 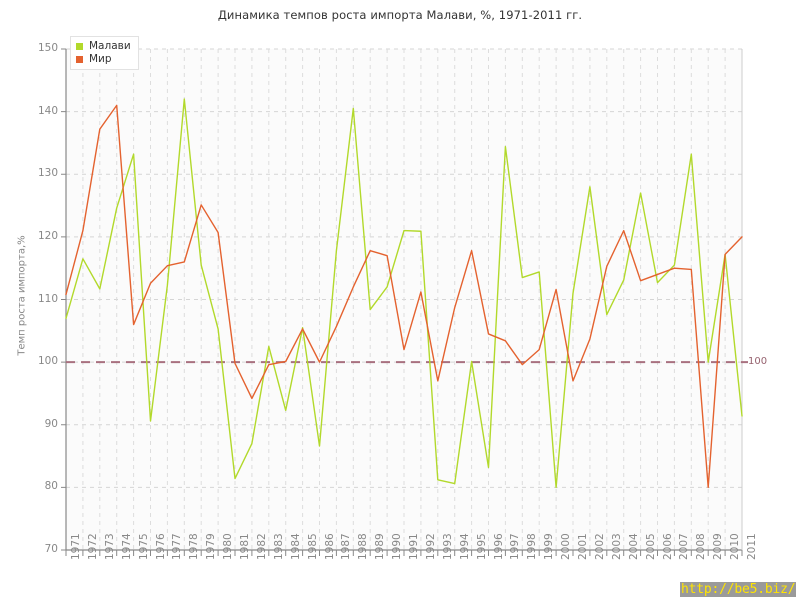 I want to click on x-tick-label: 2003, so click(x=616, y=546).